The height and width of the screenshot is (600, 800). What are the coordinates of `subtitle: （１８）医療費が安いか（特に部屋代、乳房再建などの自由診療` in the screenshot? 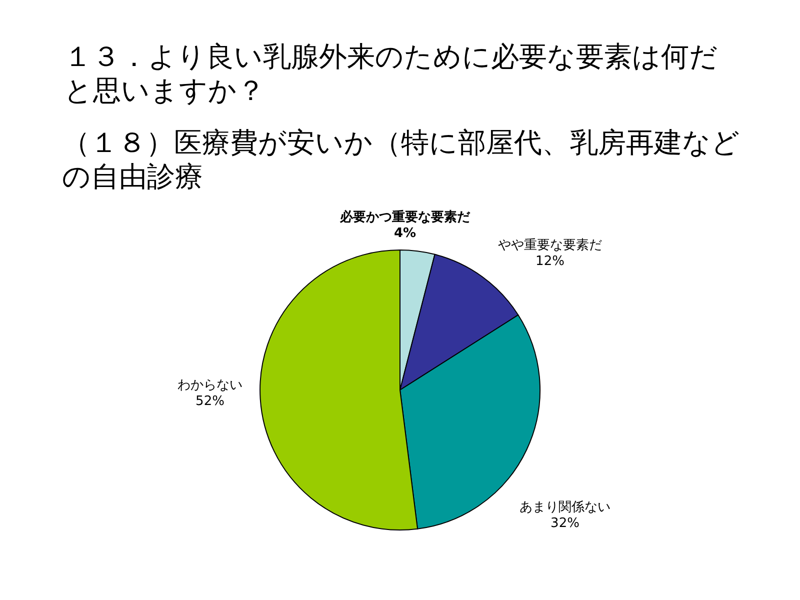 It's located at (401, 160).